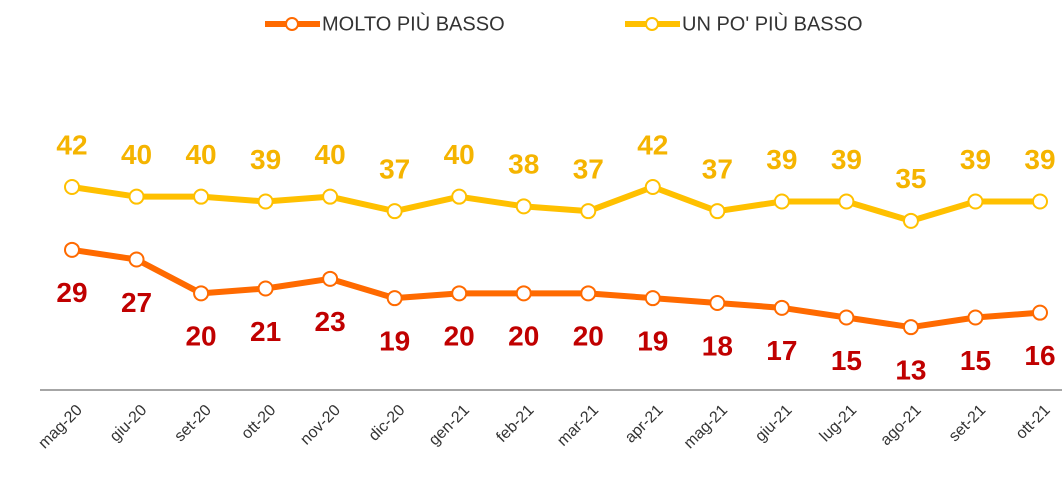 Image resolution: width=1062 pixels, height=479 pixels. What do you see at coordinates (839, 424) in the screenshot?
I see `x-tick-label: lug-21` at bounding box center [839, 424].